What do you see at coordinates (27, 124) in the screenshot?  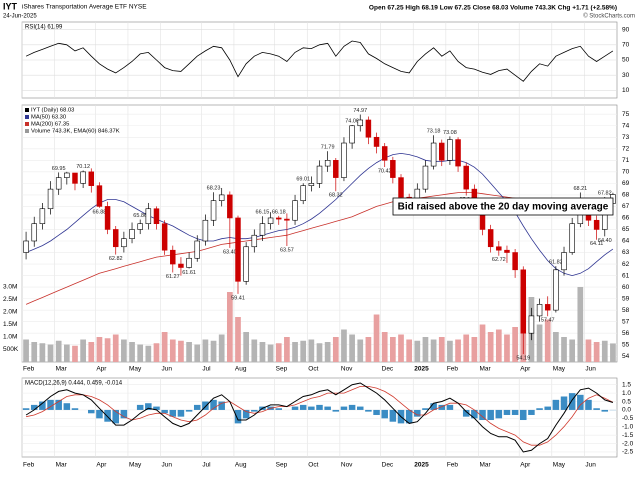 I see `legend-swatch` at bounding box center [27, 124].